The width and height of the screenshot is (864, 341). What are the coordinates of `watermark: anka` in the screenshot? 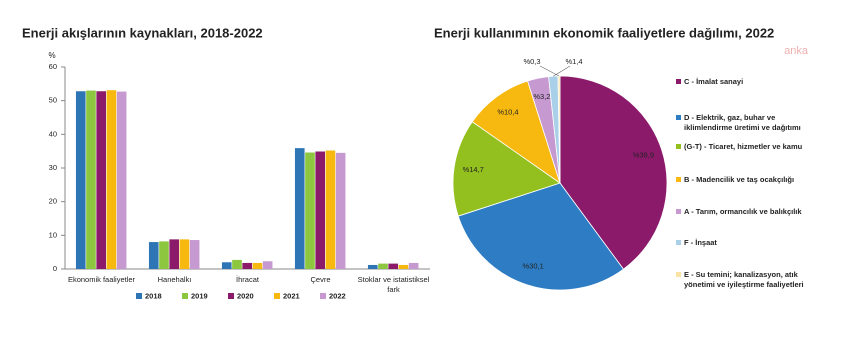 It's located at (796, 51).